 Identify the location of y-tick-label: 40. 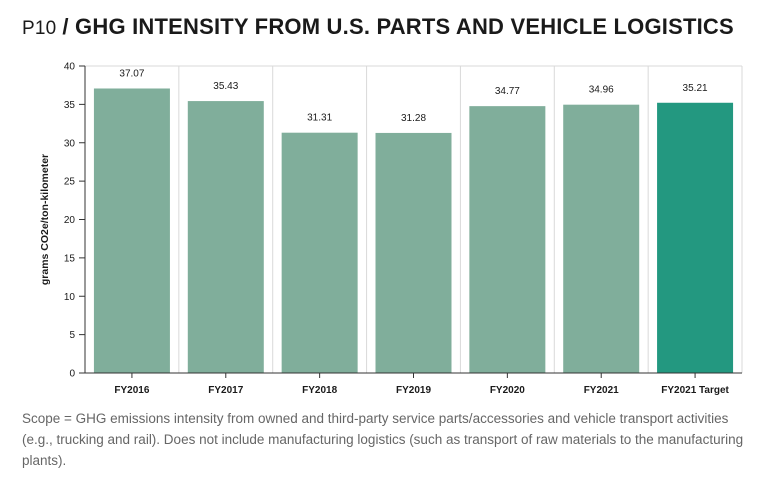
(70, 67).